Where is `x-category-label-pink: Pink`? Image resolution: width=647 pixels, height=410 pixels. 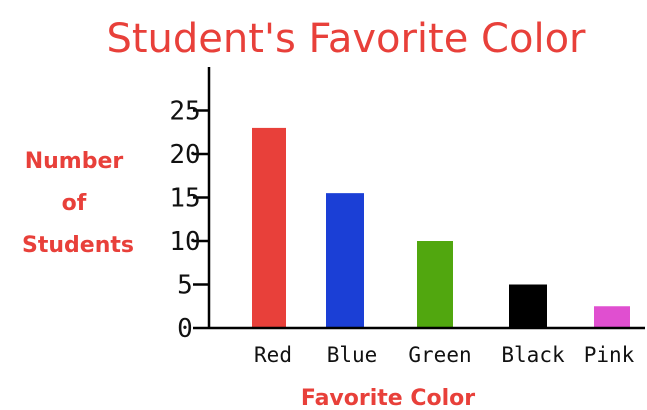 x-category-label-pink: Pink is located at coordinates (609, 355).